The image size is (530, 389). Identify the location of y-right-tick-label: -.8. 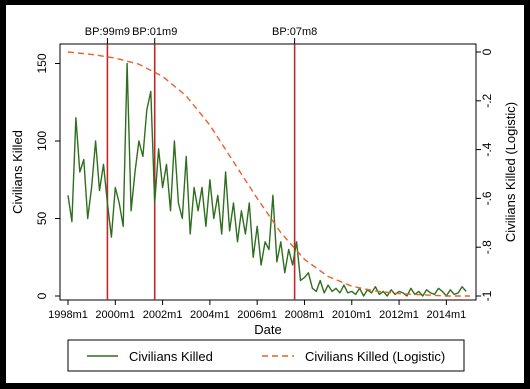
(487, 247).